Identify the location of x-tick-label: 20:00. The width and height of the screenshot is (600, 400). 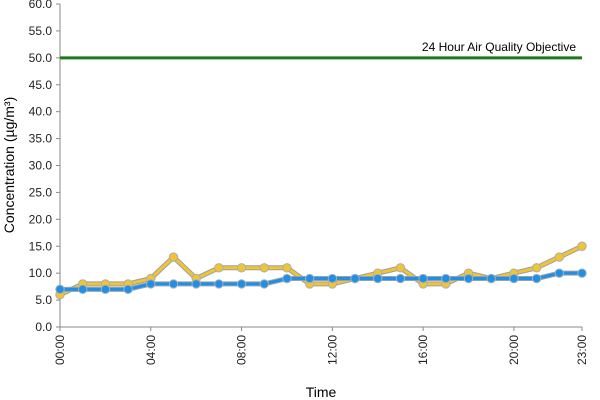
(514, 350).